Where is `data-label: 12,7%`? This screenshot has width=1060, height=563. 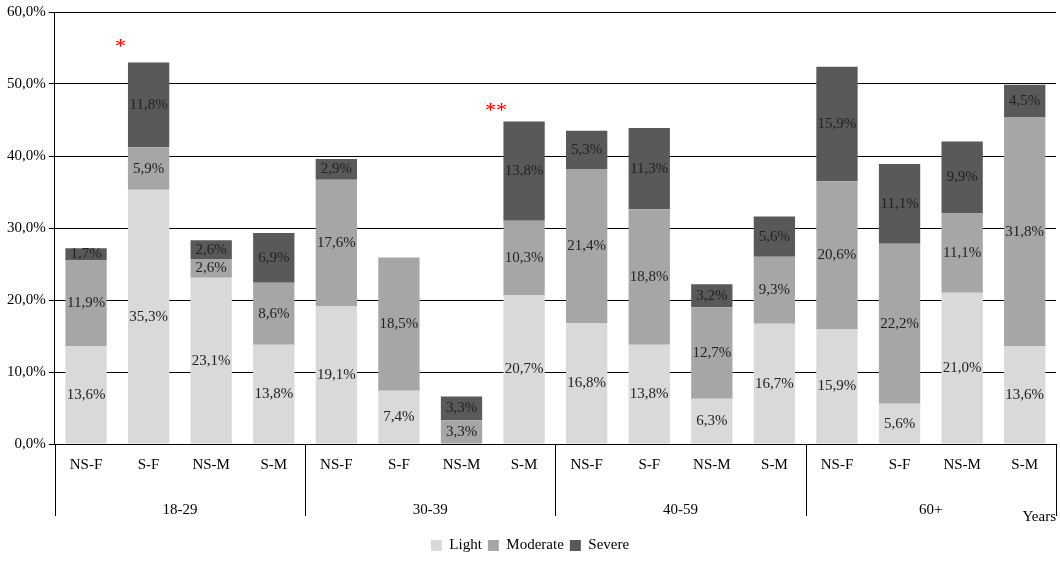 data-label: 12,7% is located at coordinates (712, 351).